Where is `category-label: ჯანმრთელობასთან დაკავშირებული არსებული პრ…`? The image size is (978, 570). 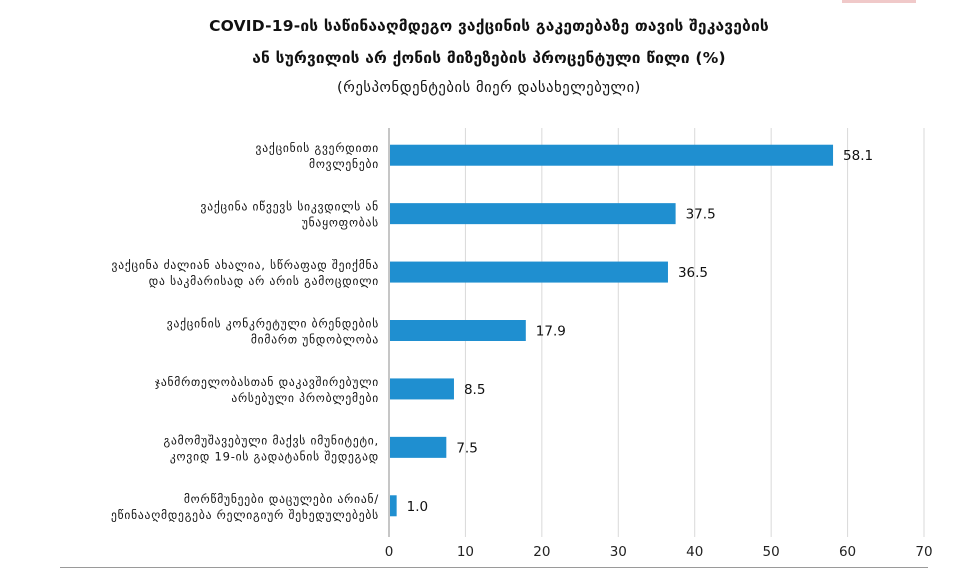
category-label: ჯანმრთელობასთან დაკავშირებული არსებული პრ… is located at coordinates (267, 390).